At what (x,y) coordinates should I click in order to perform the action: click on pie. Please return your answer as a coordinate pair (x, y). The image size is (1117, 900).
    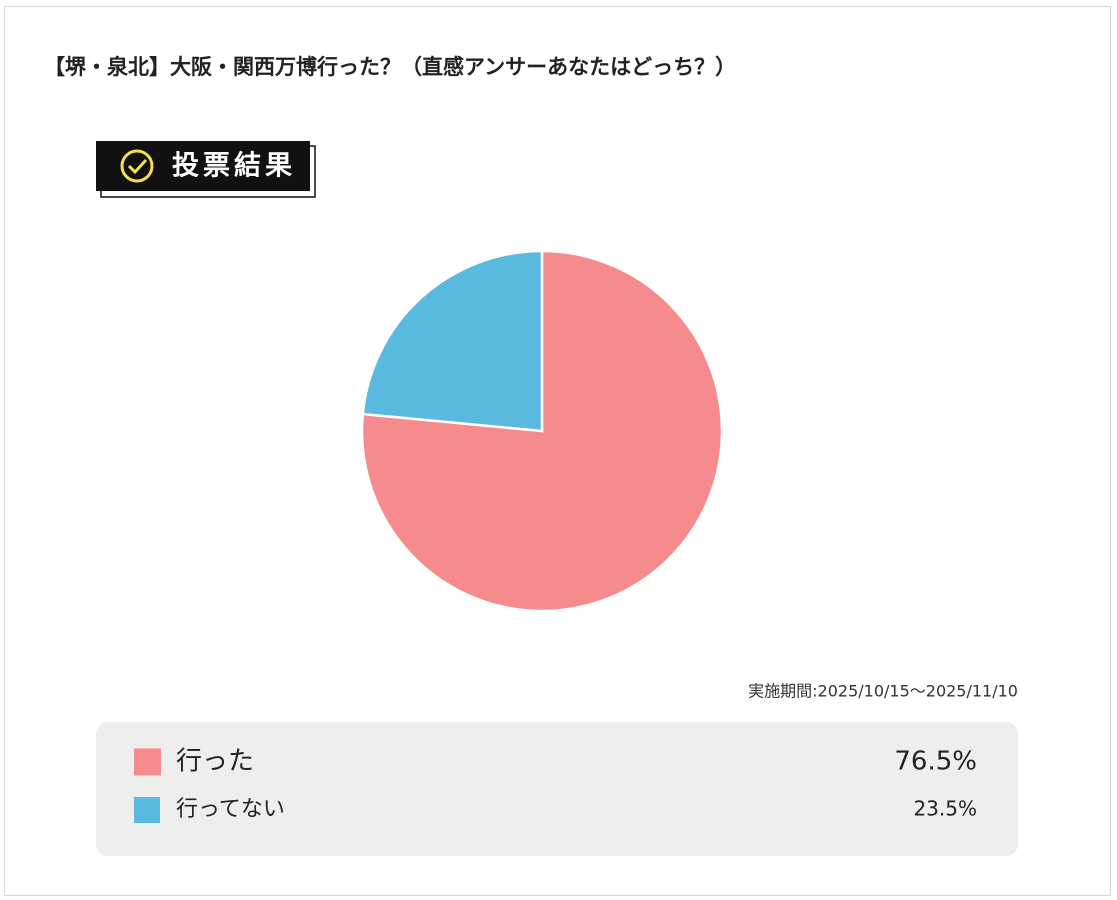
    Looking at the image, I should click on (542, 431).